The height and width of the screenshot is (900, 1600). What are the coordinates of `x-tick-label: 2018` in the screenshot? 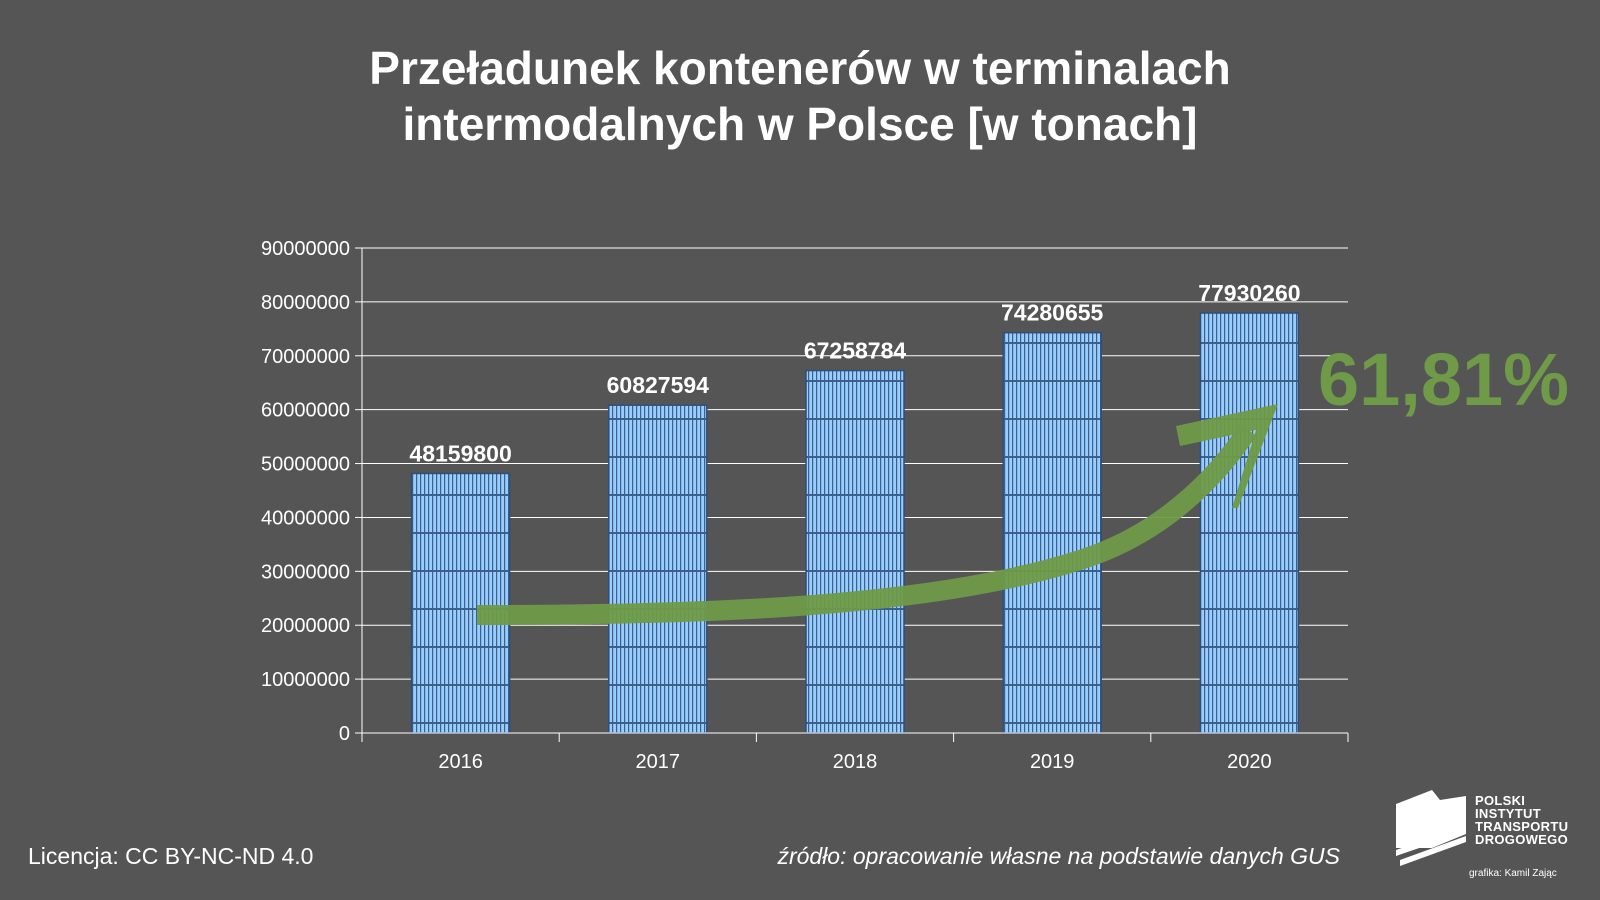 It's located at (855, 762).